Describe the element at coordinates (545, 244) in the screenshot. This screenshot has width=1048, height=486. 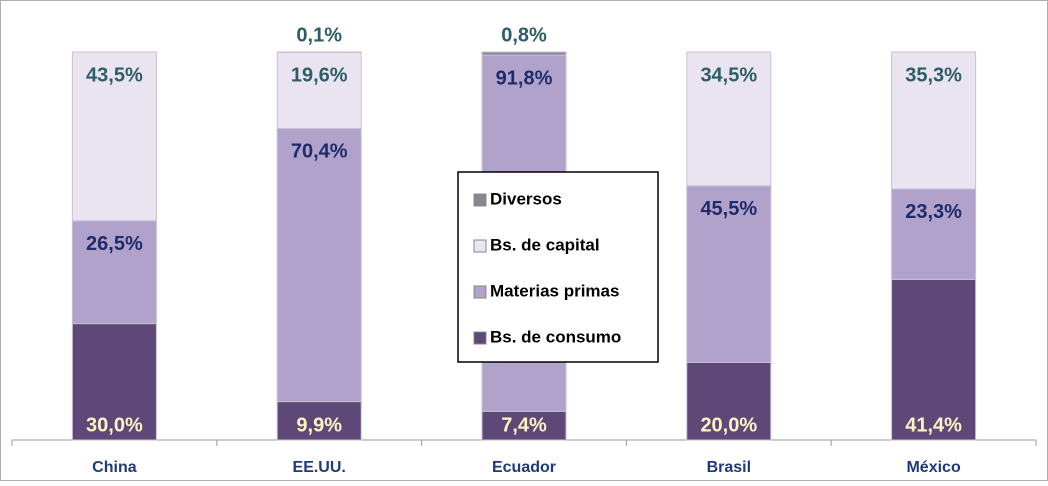
I see `legend-label: Bs. de capital` at that location.